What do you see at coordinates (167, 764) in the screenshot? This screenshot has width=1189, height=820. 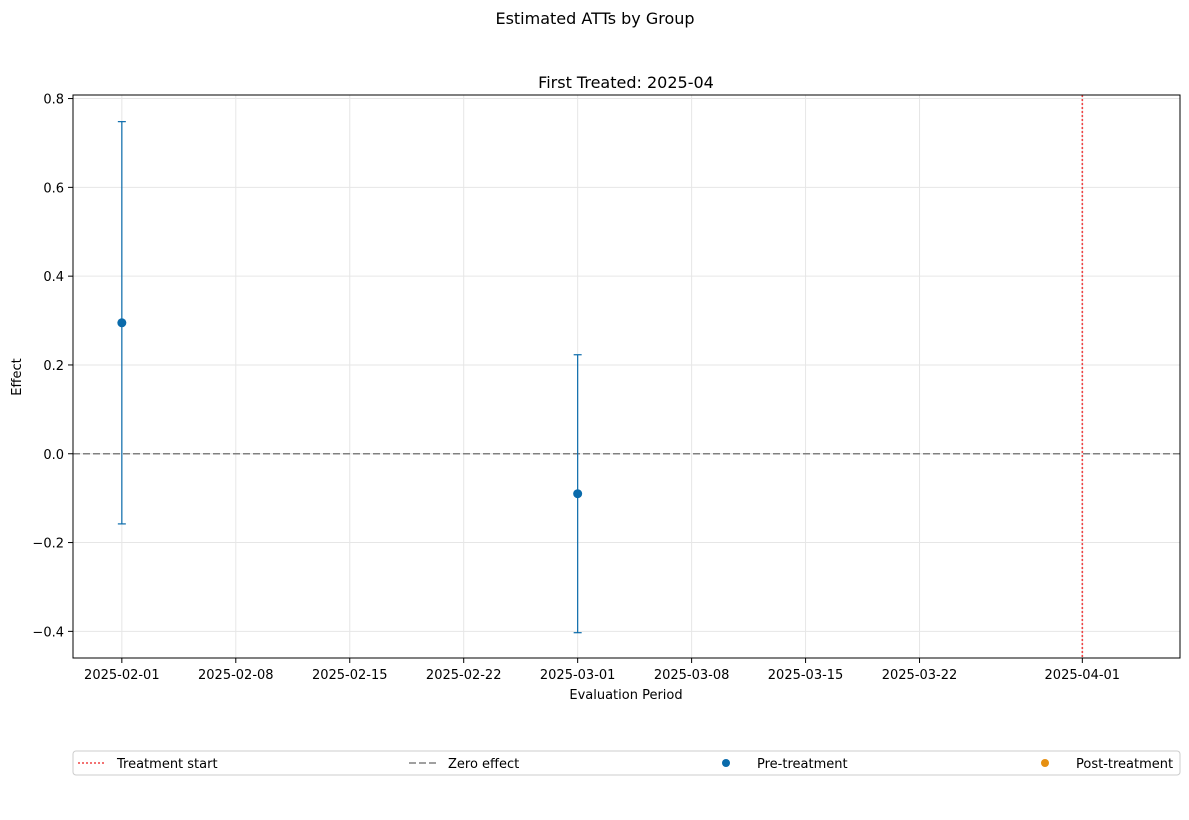 I see `legend-label: Treatment start` at bounding box center [167, 764].